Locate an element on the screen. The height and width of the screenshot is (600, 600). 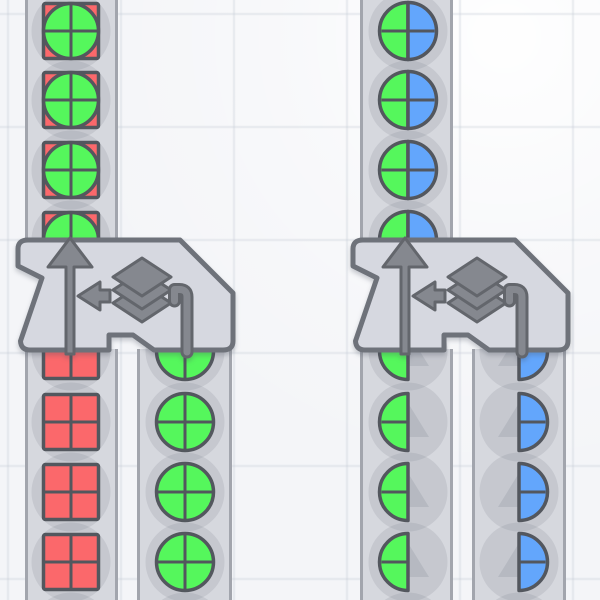
stacker-left is located at coordinates (125, 297).